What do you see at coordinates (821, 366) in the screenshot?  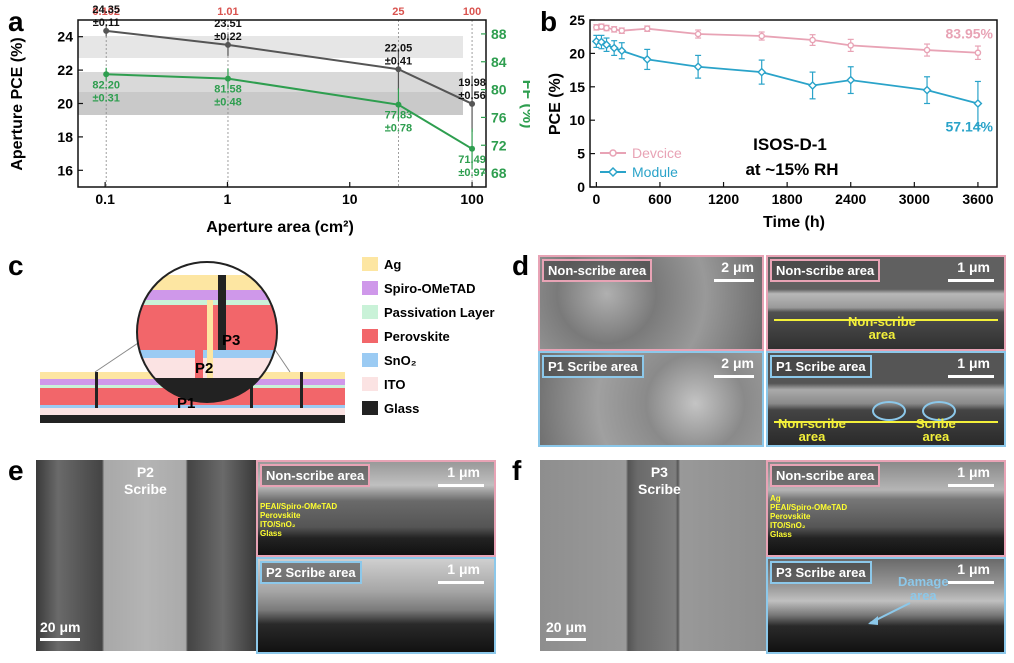 I see `sem-d-br-label: P1 Scribe area` at bounding box center [821, 366].